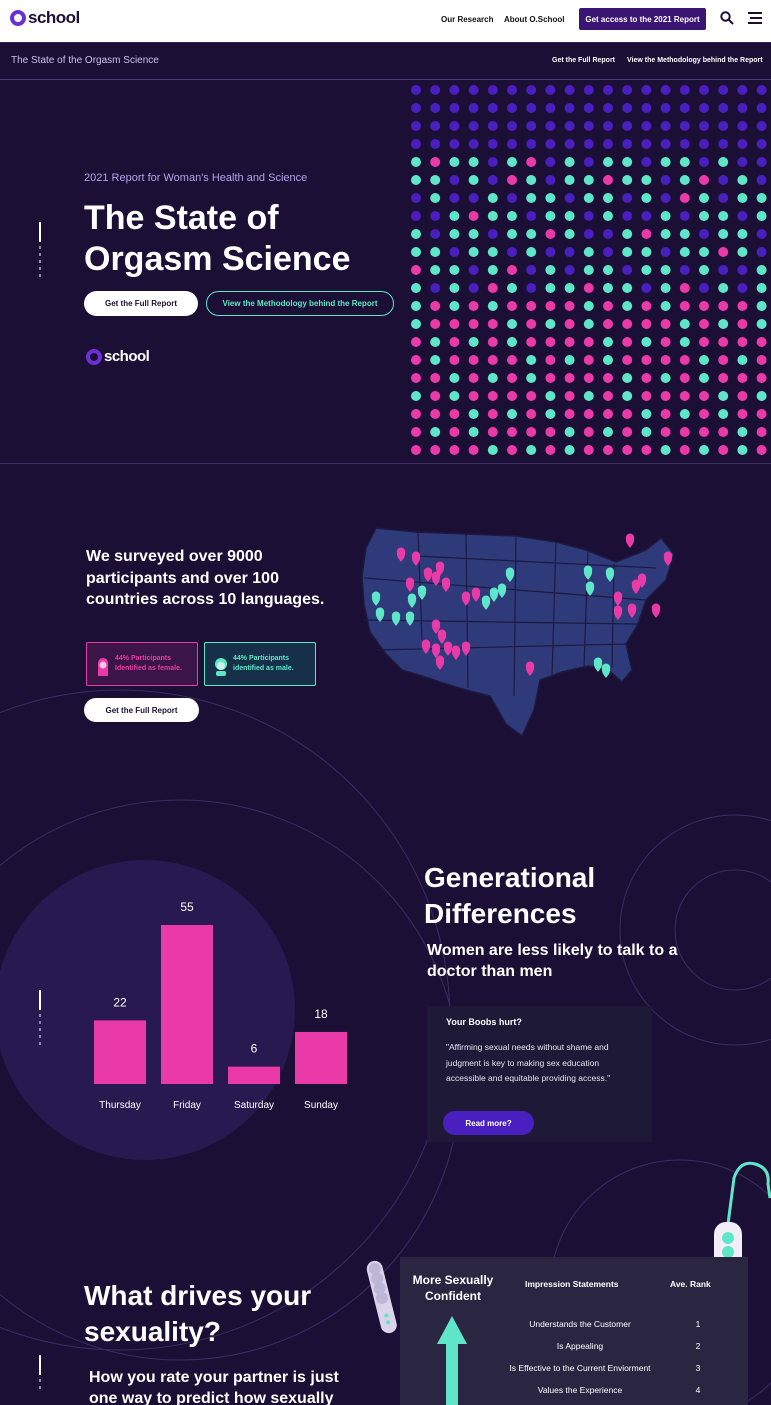 The image size is (771, 1405). What do you see at coordinates (141, 303) in the screenshot?
I see `hero-get-full-report-button: Get the Full Report` at bounding box center [141, 303].